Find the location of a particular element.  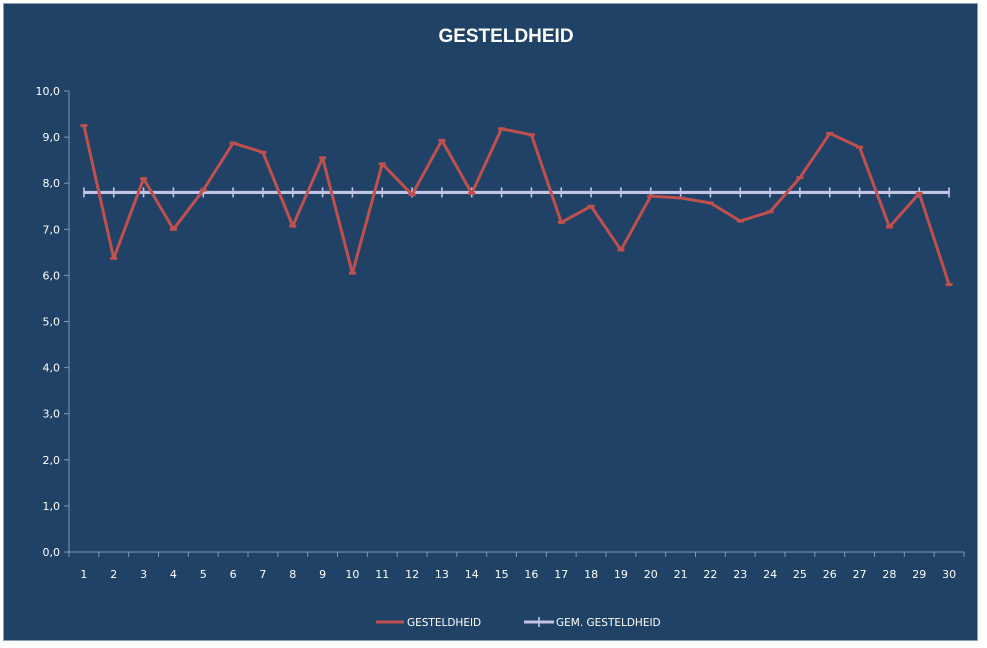

x-tick-label: 30 is located at coordinates (949, 574).